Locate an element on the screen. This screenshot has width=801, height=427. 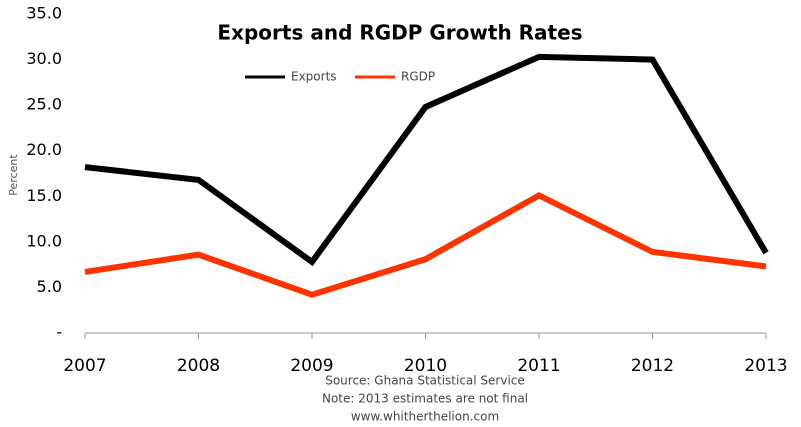
x-tick-label: 2011 is located at coordinates (538, 366).